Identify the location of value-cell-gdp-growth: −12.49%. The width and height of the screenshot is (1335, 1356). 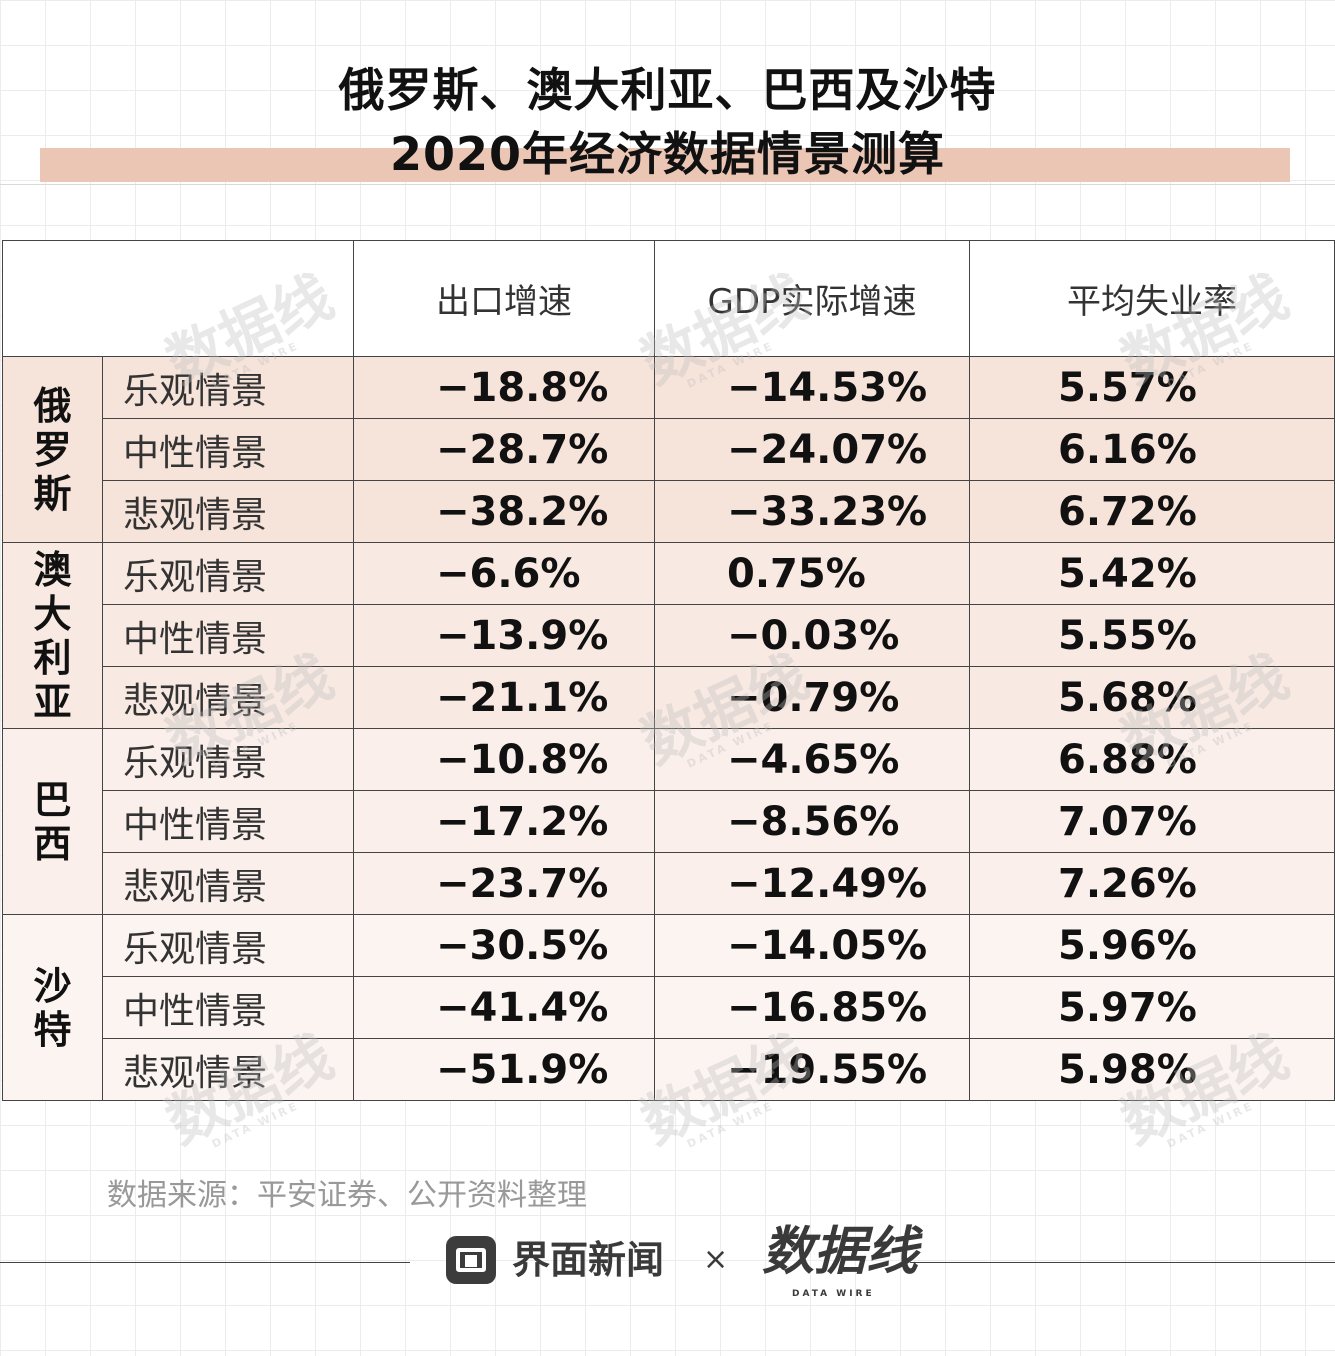
(812, 883).